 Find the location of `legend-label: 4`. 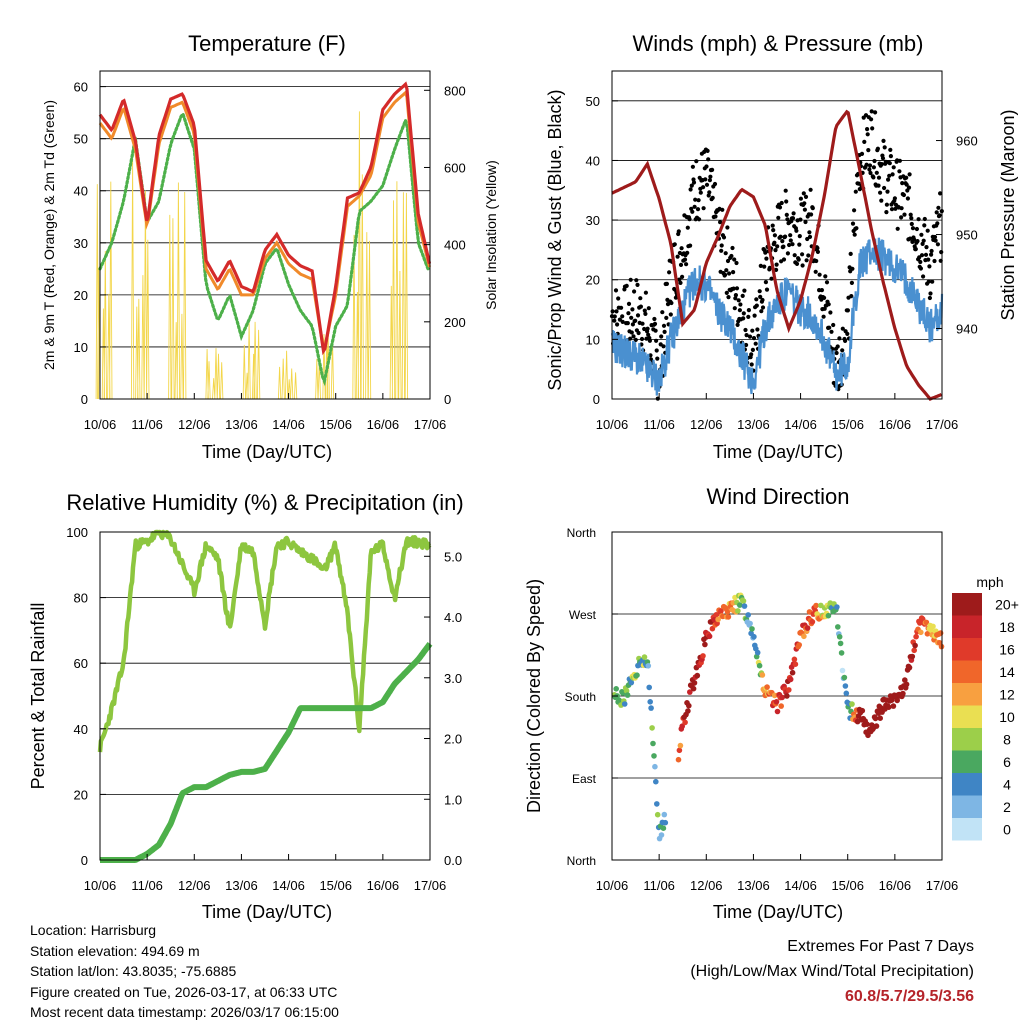

legend-label: 4 is located at coordinates (1007, 784).